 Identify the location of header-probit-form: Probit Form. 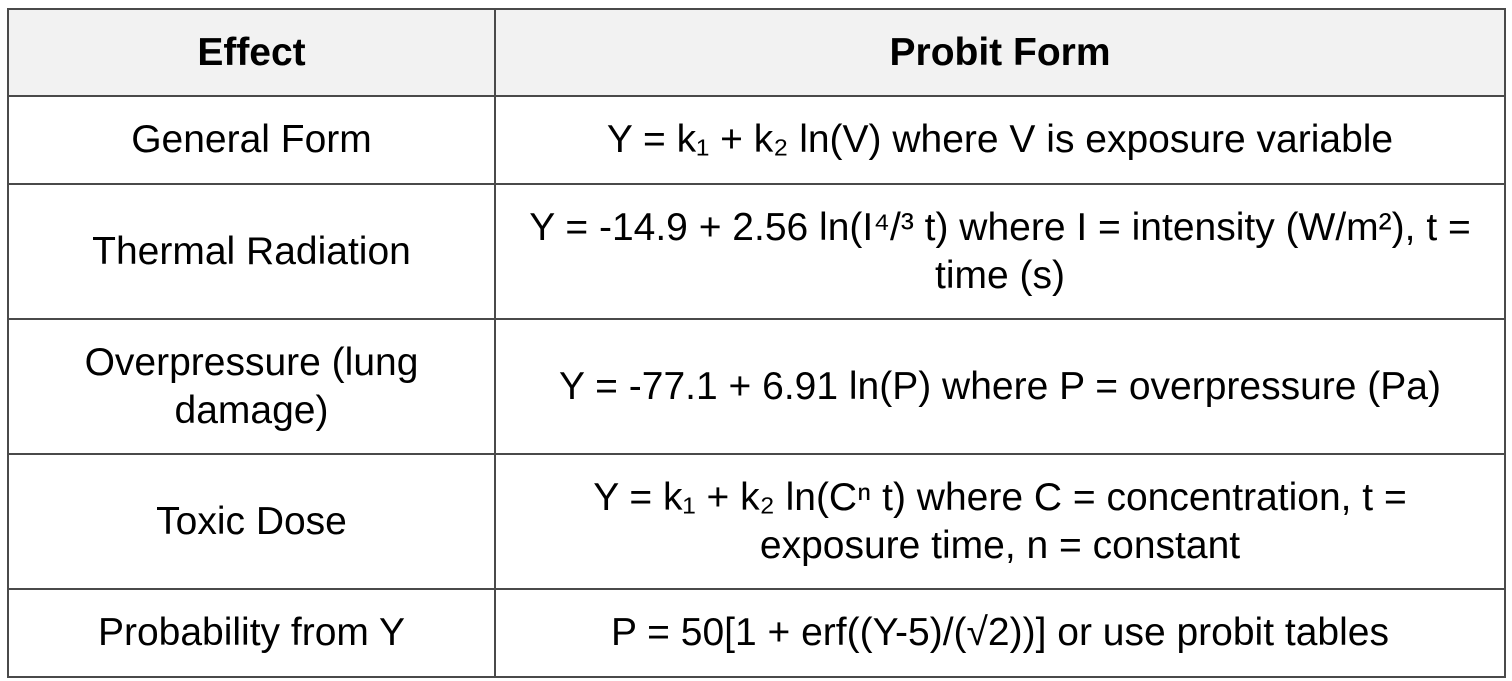
(1000, 52).